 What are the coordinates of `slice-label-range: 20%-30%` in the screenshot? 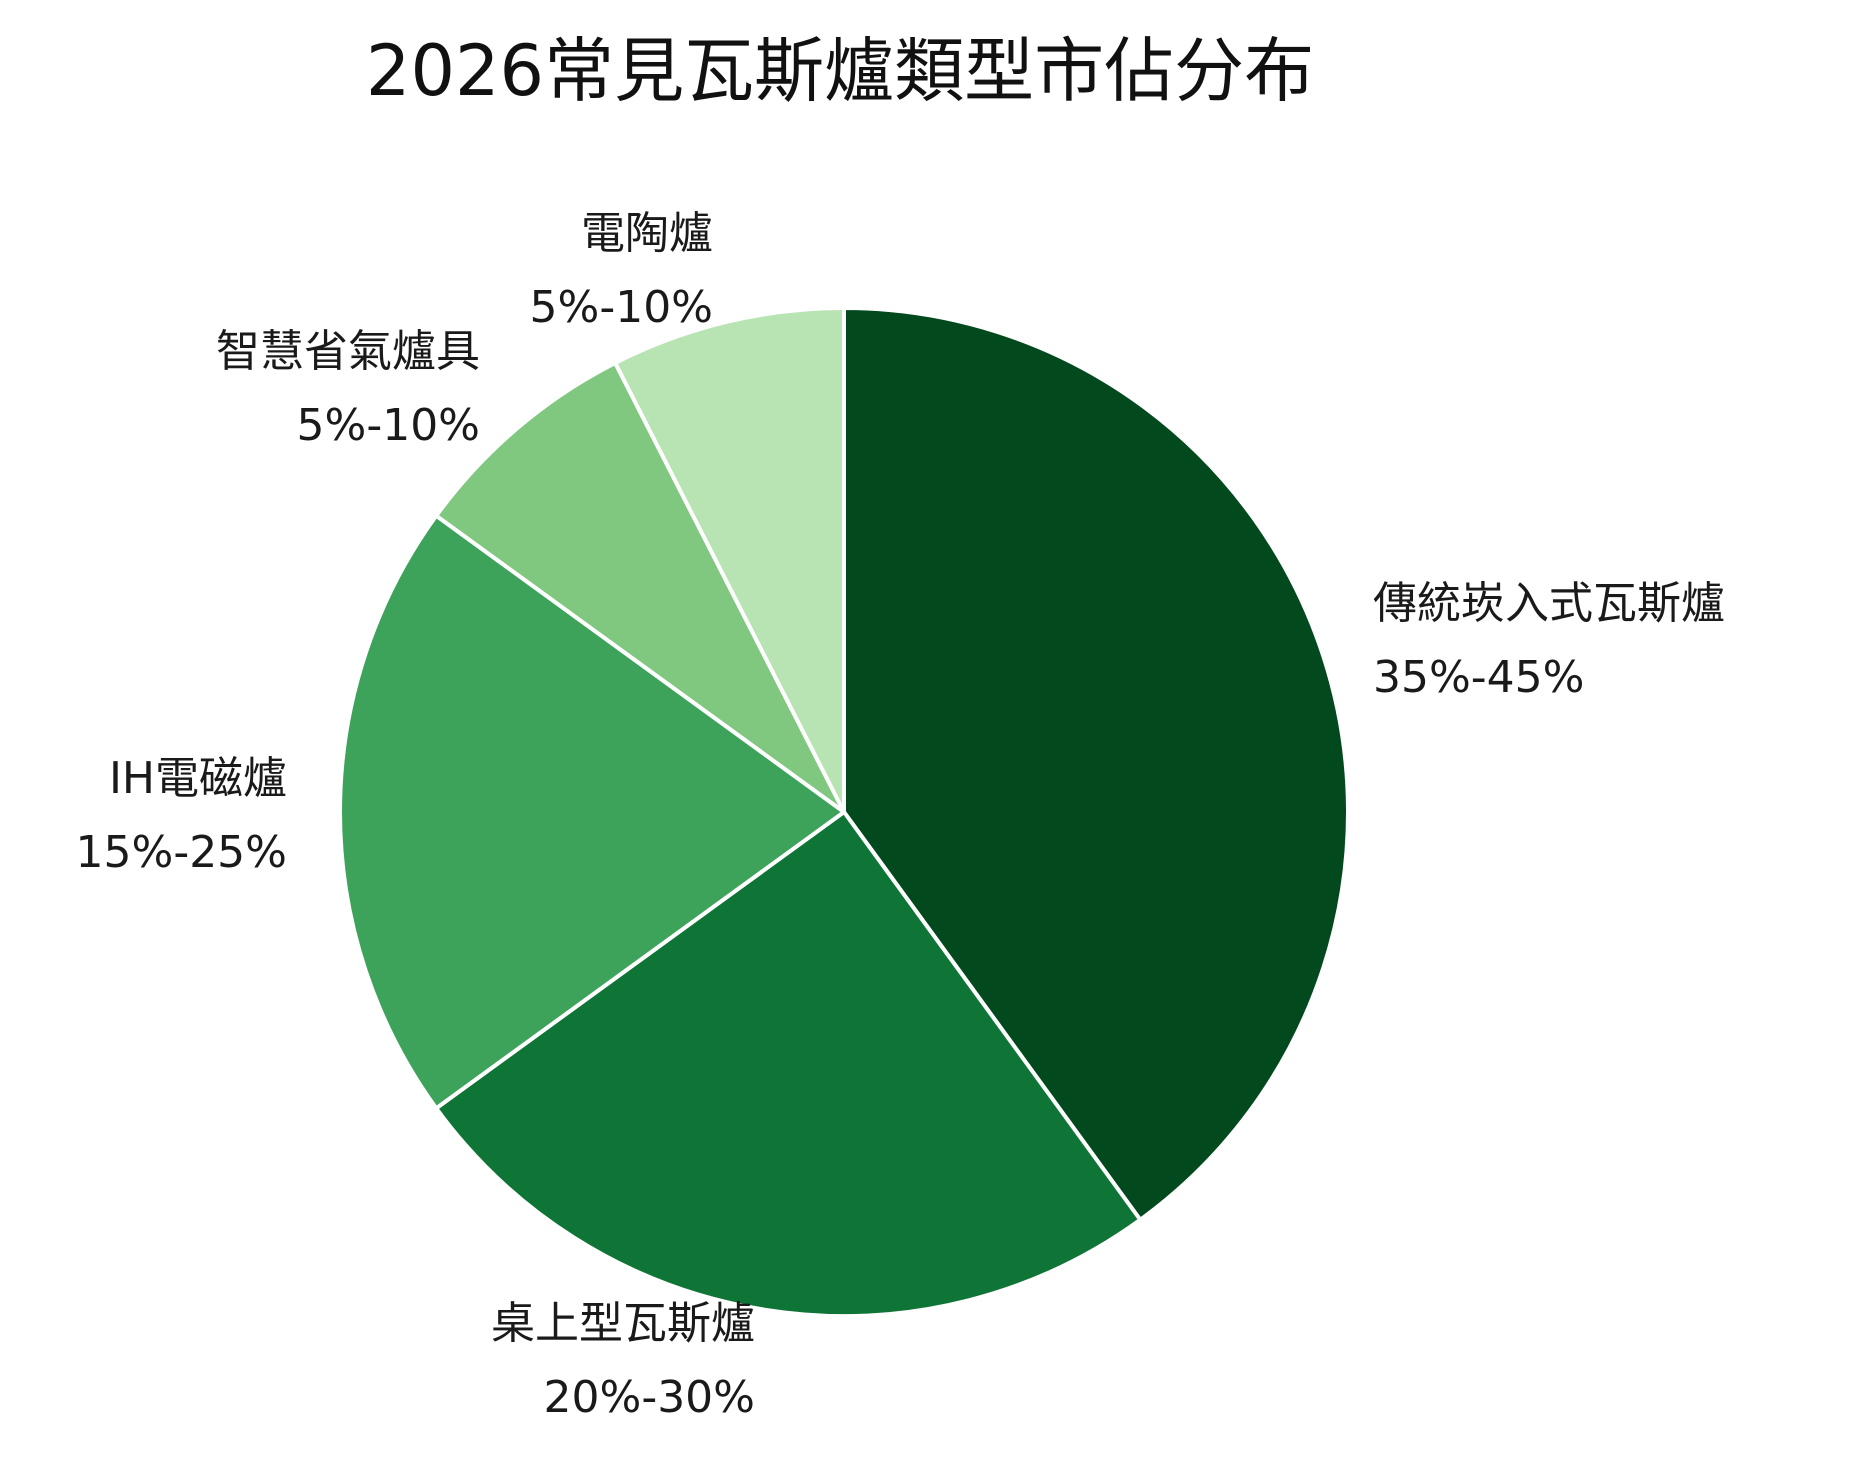 It's located at (649, 1397).